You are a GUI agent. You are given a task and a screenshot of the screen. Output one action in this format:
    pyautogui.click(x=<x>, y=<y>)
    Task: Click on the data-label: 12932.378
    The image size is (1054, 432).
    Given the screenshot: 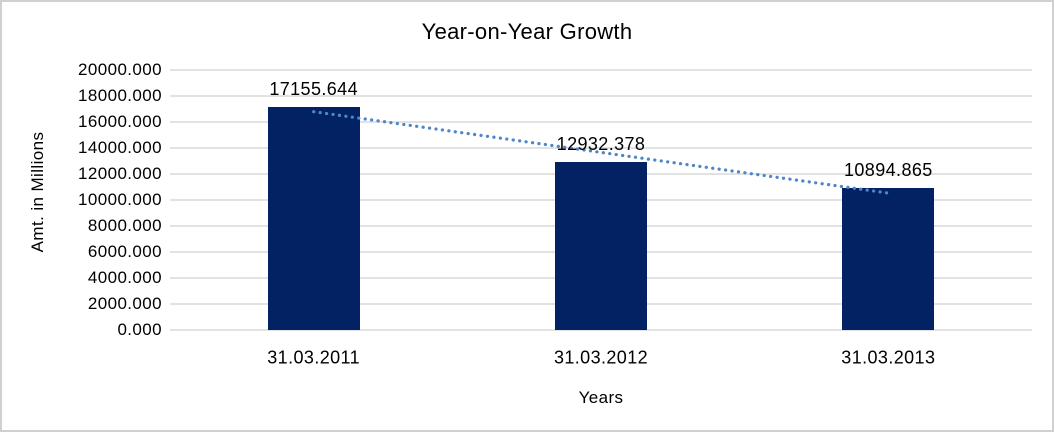 What is the action you would take?
    pyautogui.click(x=601, y=143)
    